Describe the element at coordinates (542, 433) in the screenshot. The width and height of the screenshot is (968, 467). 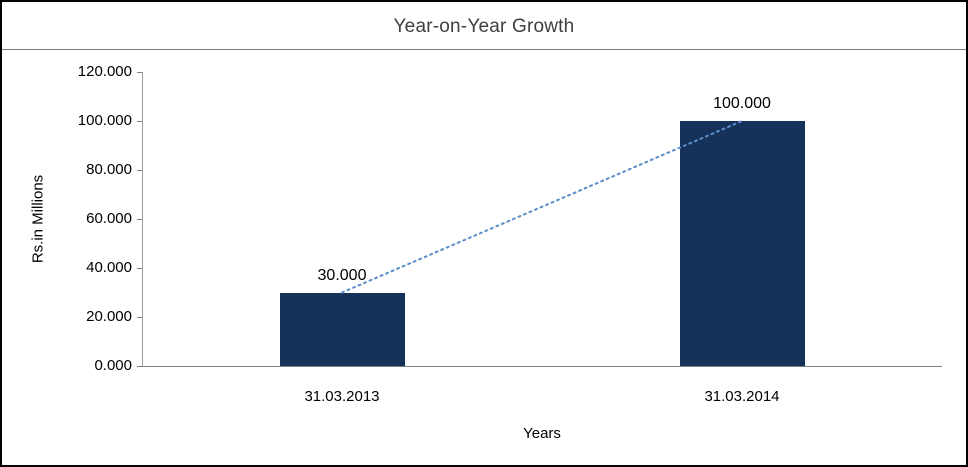
I see `x-axis-title: Years` at that location.